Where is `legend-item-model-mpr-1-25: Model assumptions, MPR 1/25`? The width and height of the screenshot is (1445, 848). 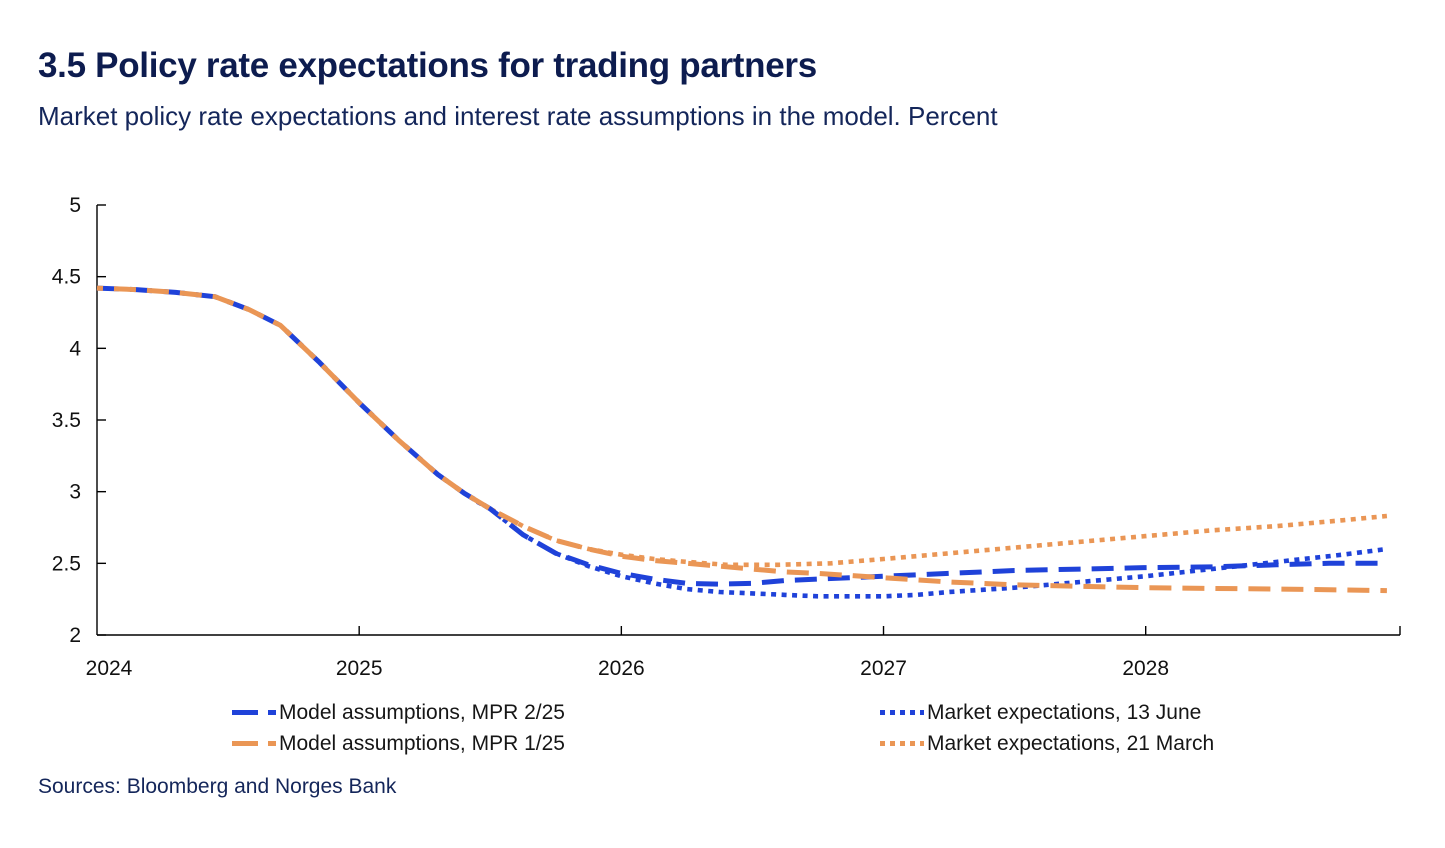
legend-item-model-mpr-1-25: Model assumptions, MPR 1/25 is located at coordinates (556, 743).